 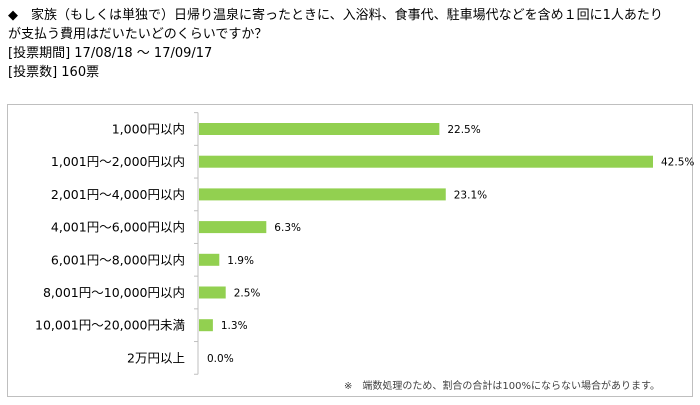 I want to click on data-label: 1.9%, so click(x=240, y=261).